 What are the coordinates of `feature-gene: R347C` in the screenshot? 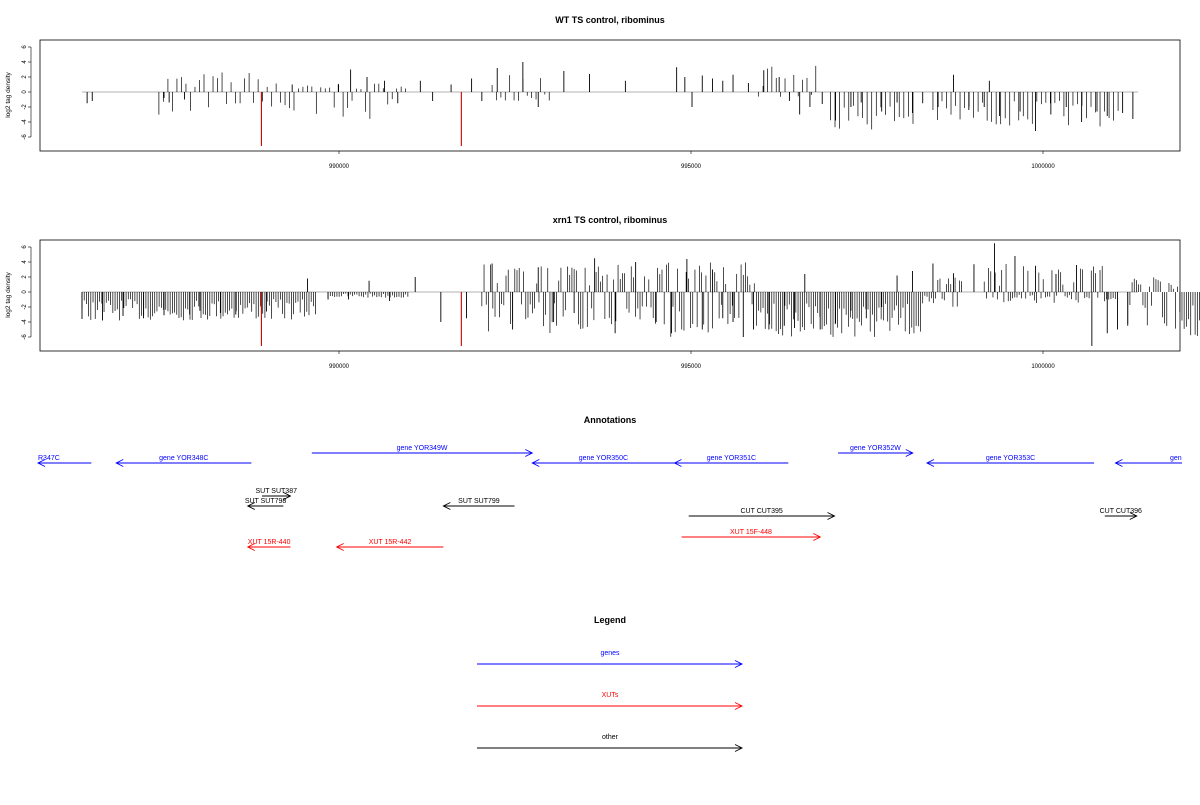 It's located at (64, 461).